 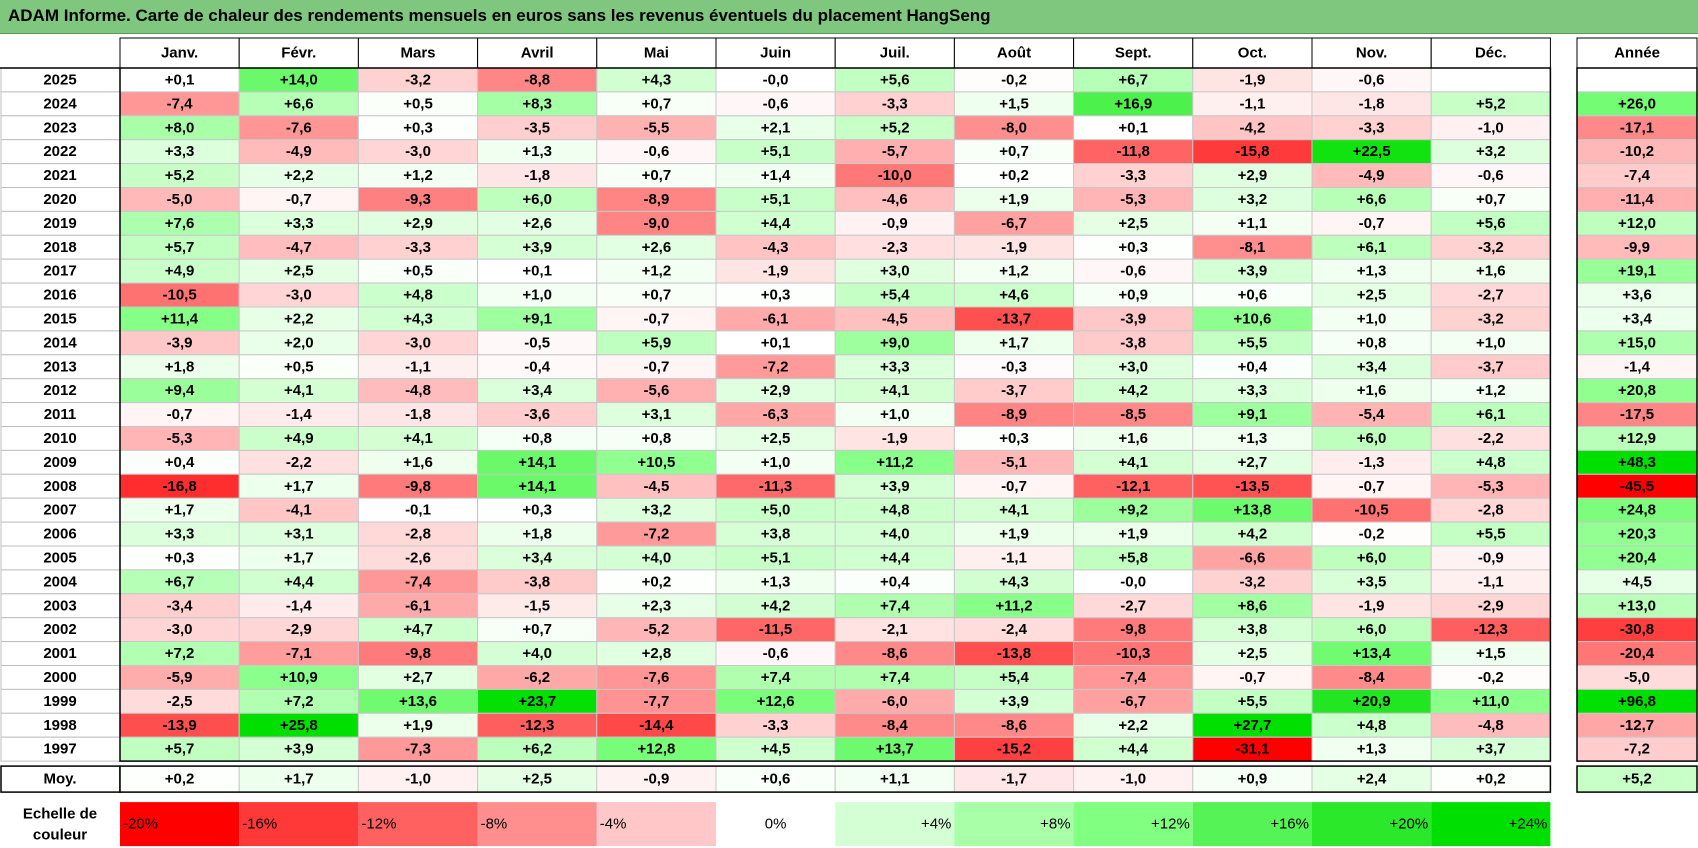 I want to click on heat-cell-value: -2,3, so click(x=895, y=247).